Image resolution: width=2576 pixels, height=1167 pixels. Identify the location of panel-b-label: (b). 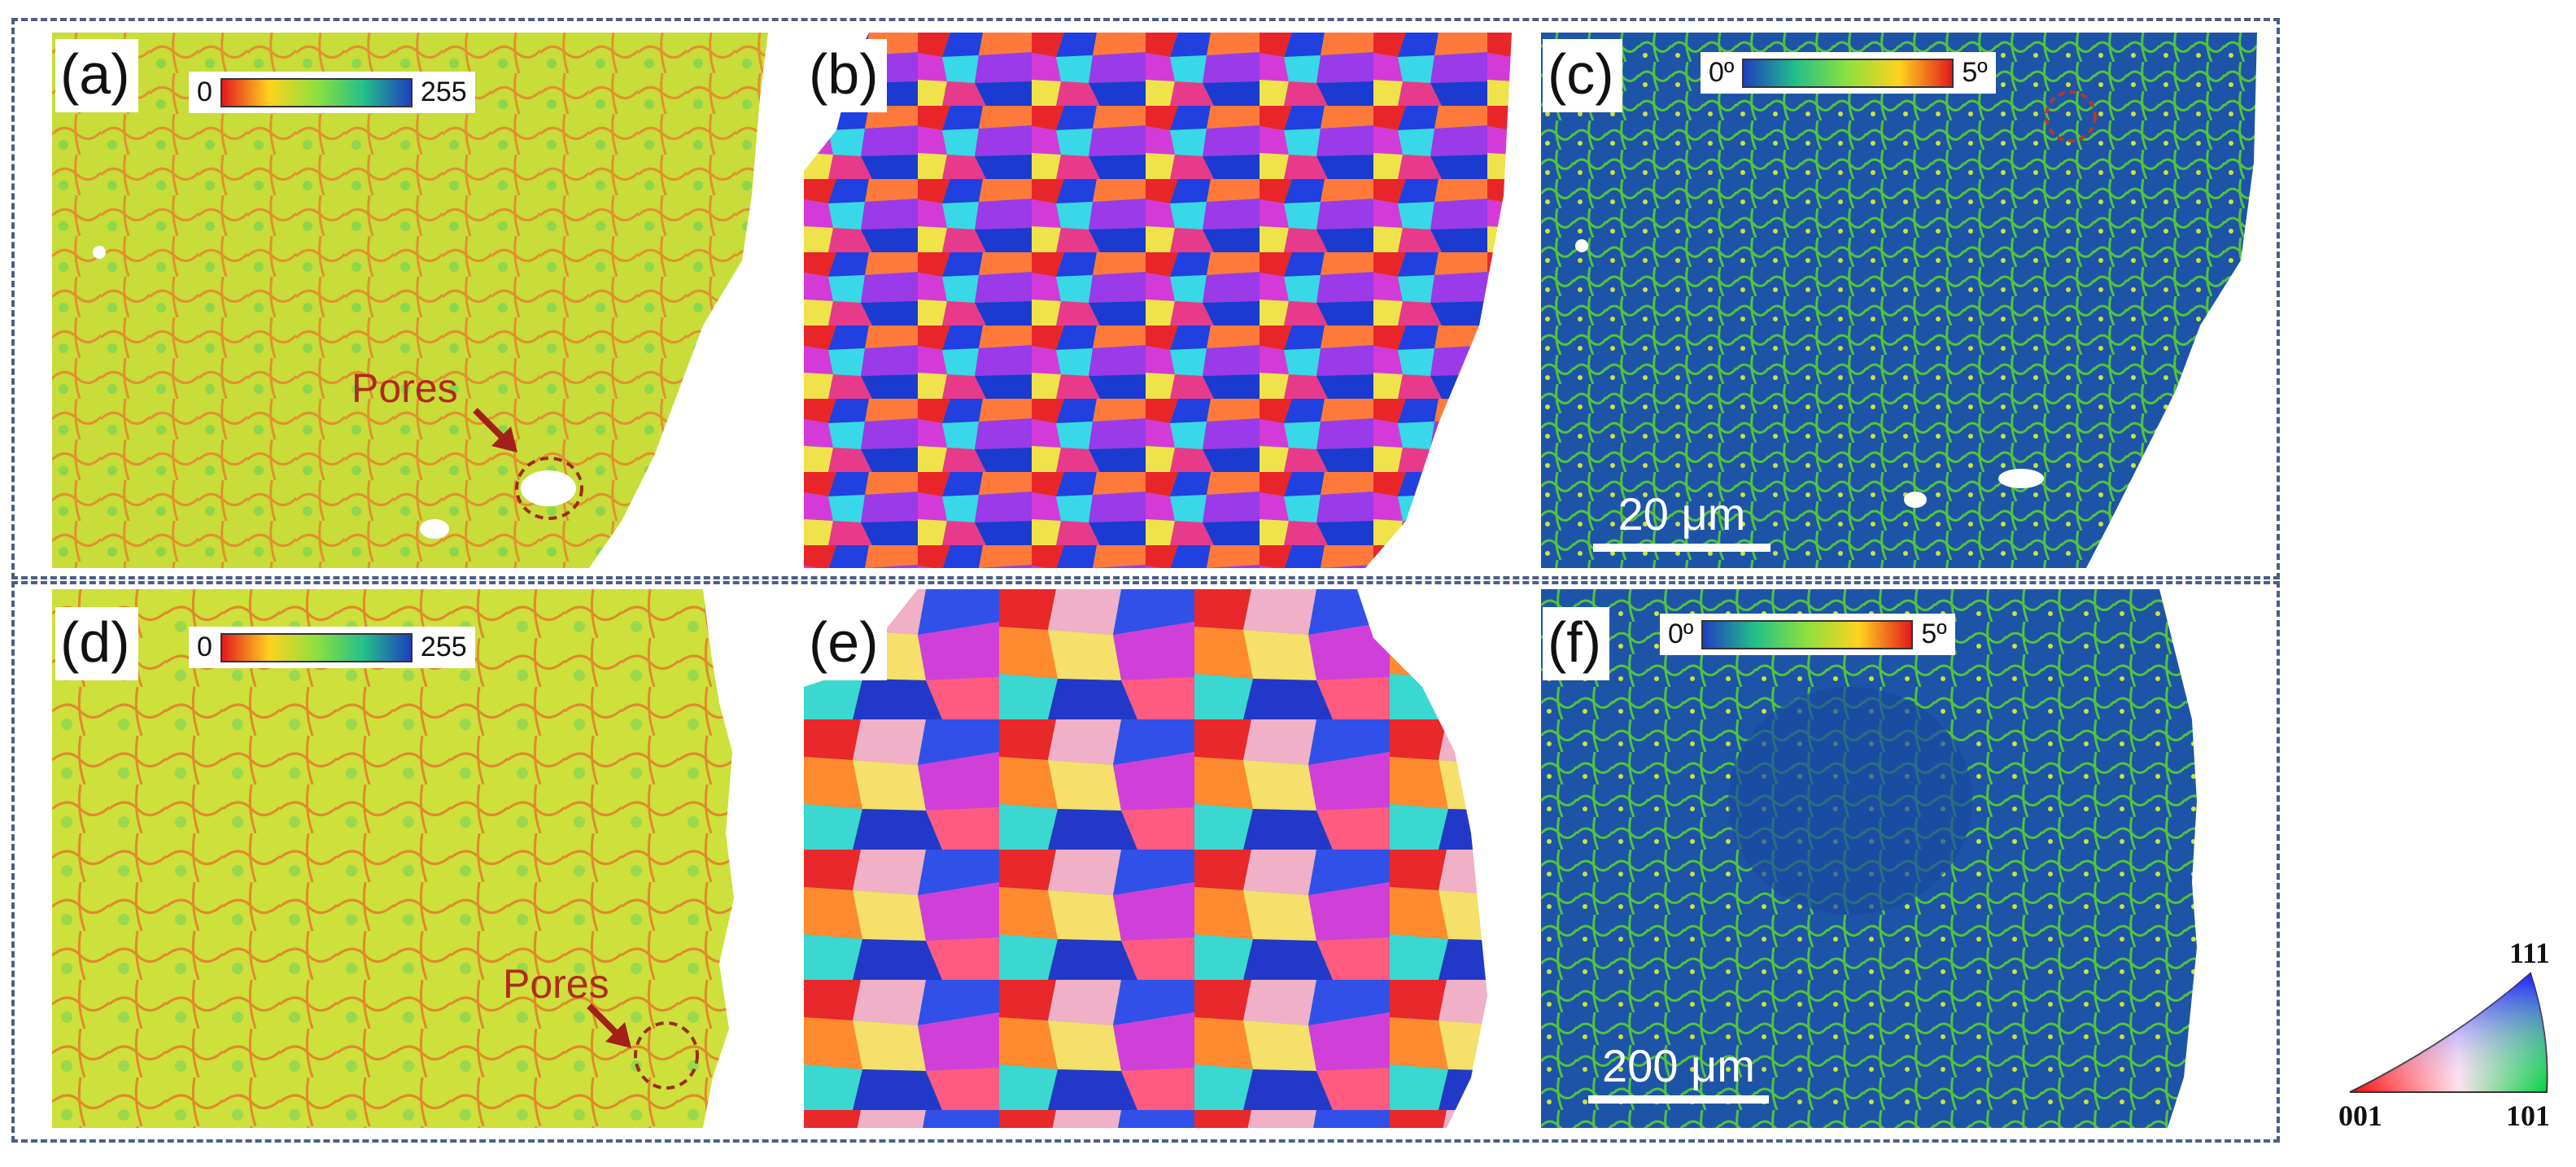
(845, 75).